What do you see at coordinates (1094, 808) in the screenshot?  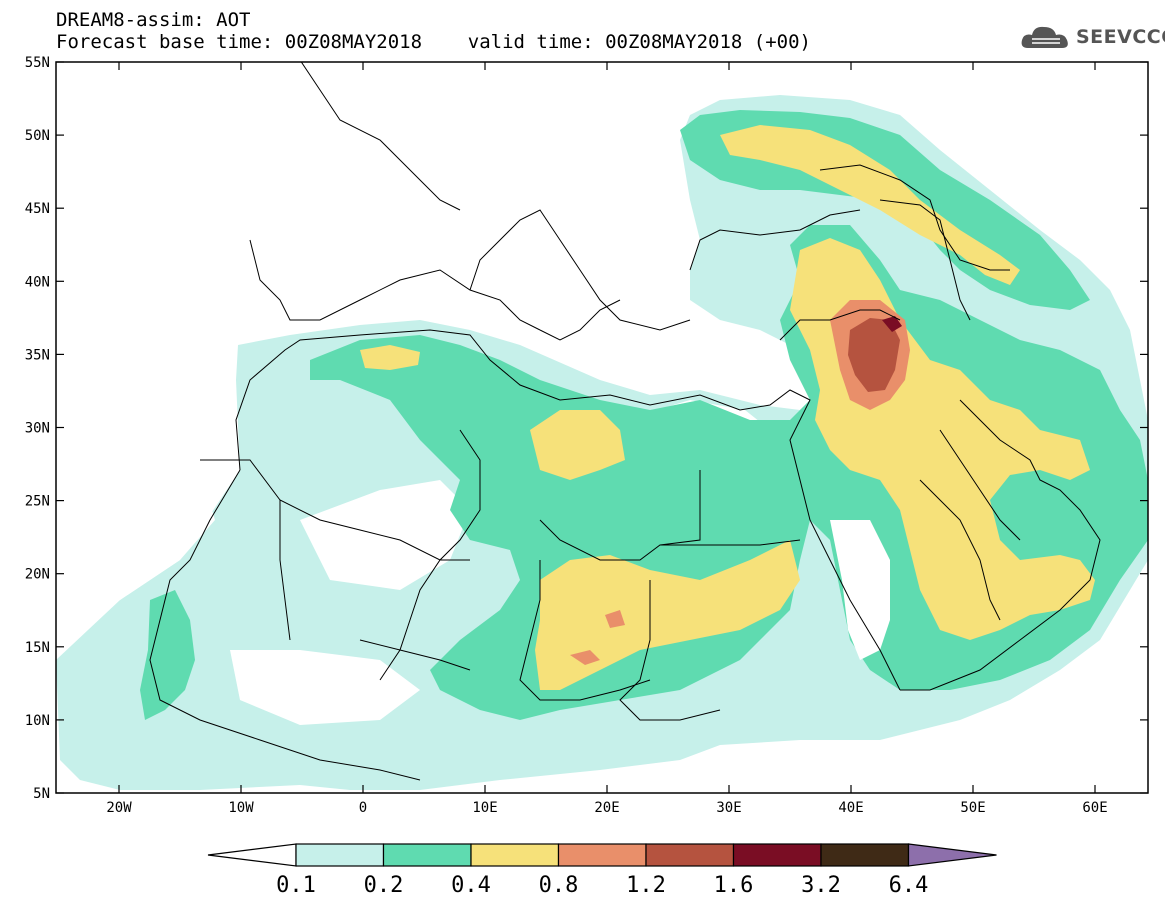 I see `lon-label: 60E` at bounding box center [1094, 808].